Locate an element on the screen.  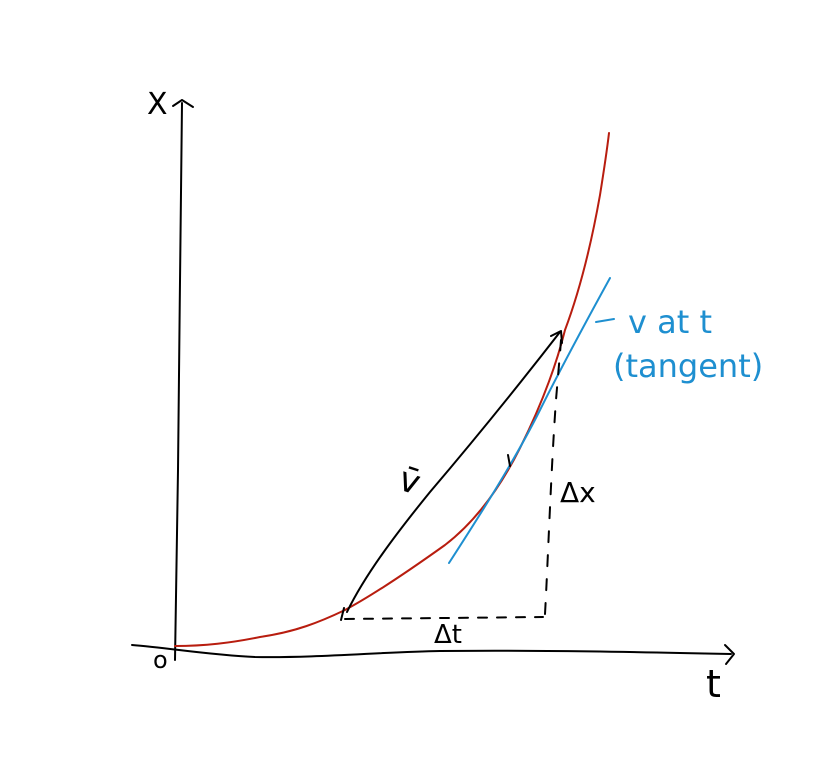
x-axis is located at coordinates (431, 651).